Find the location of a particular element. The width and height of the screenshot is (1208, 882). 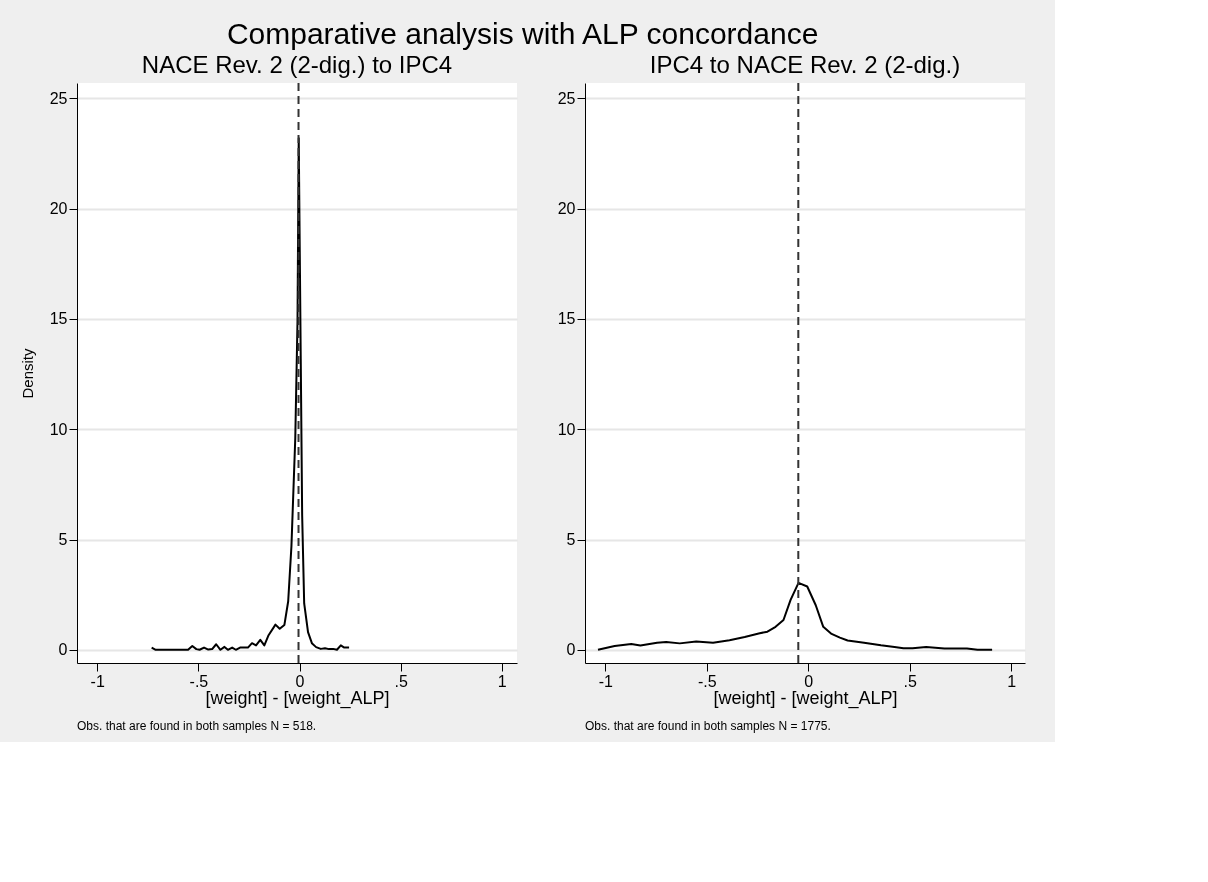

line-series is located at coordinates (795, 616).